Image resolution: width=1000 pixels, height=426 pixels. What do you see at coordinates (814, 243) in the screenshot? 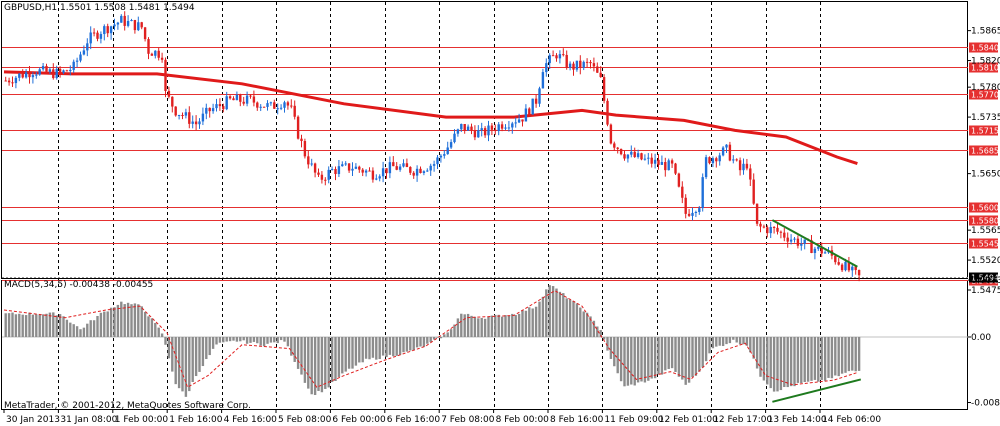
I see `price-trend-line` at bounding box center [814, 243].